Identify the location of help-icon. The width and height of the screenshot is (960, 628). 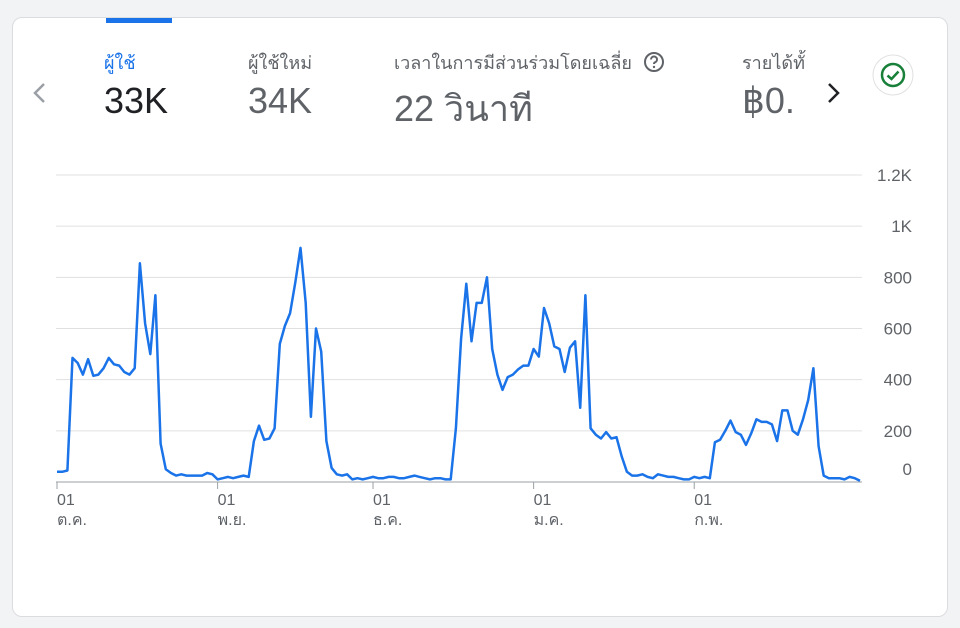
(654, 62).